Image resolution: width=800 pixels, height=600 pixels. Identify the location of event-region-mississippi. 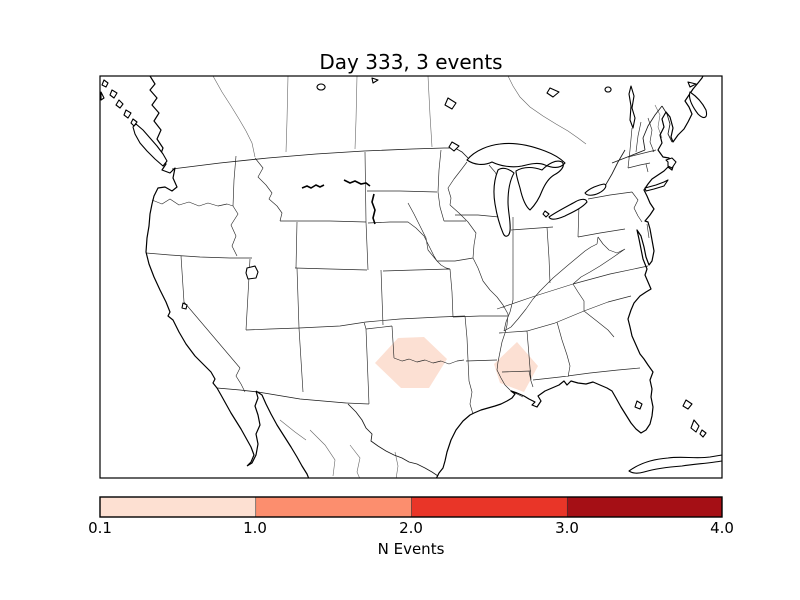
(516, 367).